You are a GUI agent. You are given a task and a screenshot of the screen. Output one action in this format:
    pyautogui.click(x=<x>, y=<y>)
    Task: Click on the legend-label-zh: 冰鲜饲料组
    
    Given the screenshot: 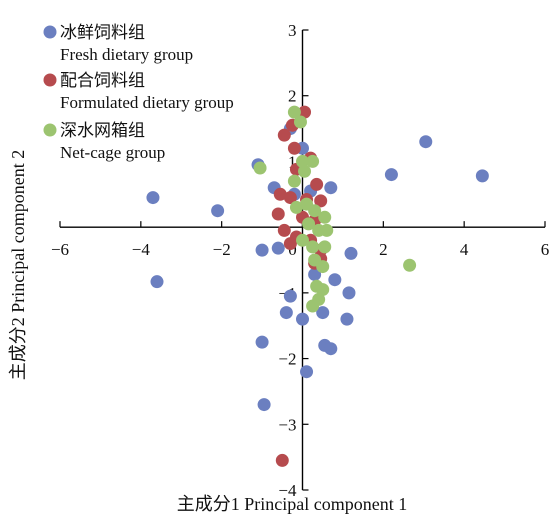 What is the action you would take?
    pyautogui.click(x=102, y=33)
    